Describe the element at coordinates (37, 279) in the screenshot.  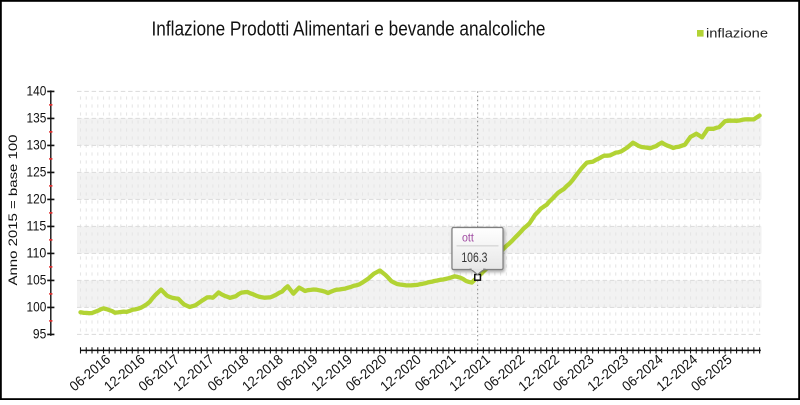
I see `svg-text: 105` at that location.